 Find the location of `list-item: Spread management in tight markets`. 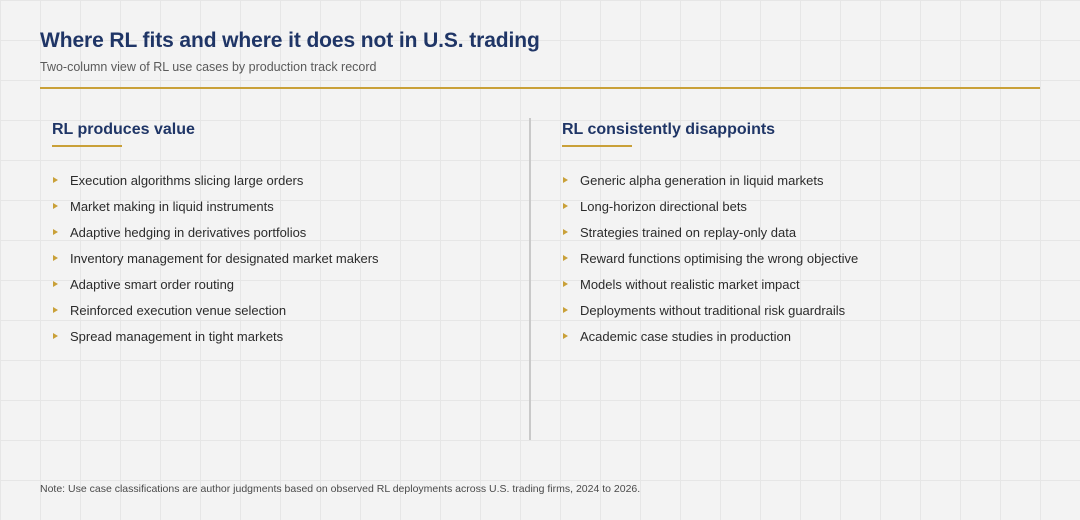

list-item: Spread management in tight markets is located at coordinates (272, 336).